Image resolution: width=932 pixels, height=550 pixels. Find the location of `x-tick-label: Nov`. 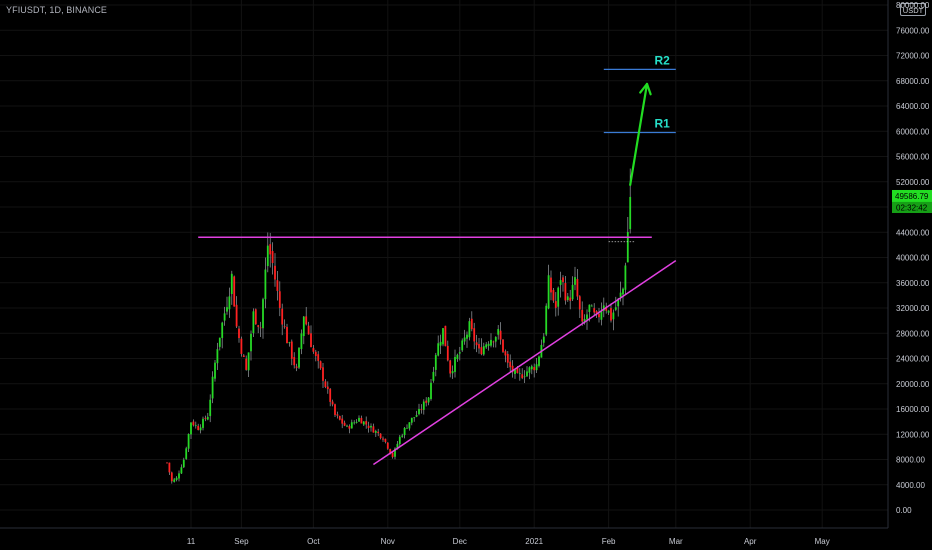

x-tick-label: Nov is located at coordinates (388, 541).